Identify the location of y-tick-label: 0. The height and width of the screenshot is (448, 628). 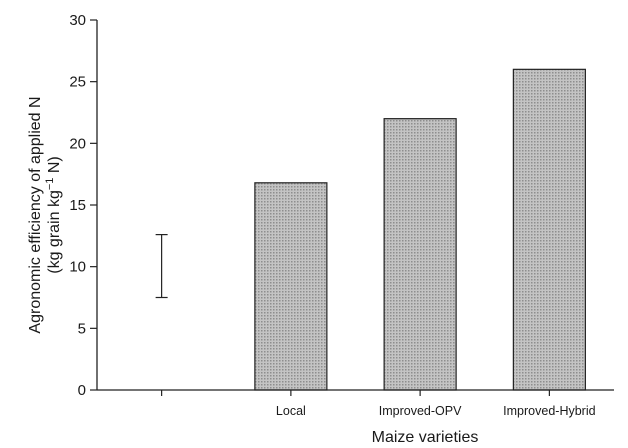
(82, 390).